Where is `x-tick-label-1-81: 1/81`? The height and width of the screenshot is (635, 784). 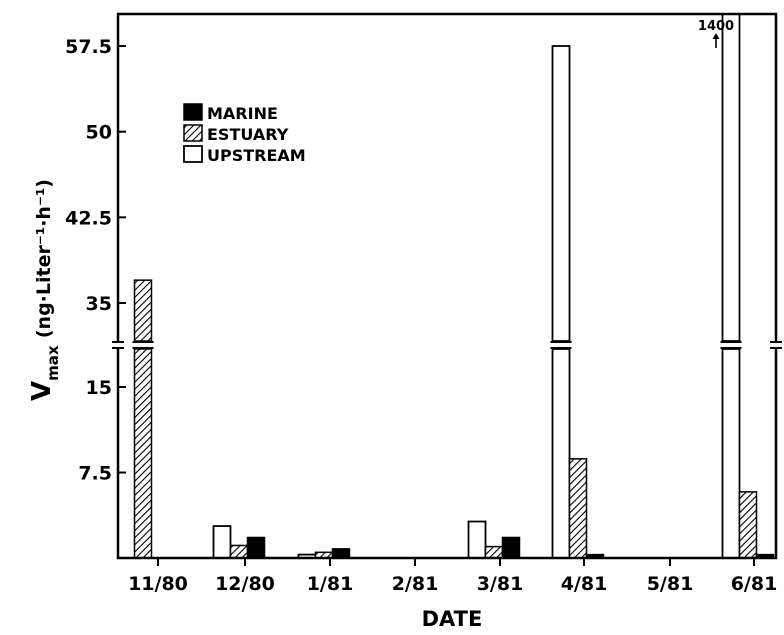
x-tick-label-1-81: 1/81 is located at coordinates (330, 584).